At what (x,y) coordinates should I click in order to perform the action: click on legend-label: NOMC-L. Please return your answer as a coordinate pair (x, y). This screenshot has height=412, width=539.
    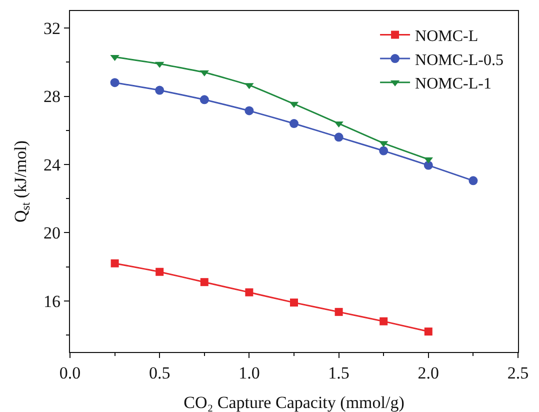
    Looking at the image, I should click on (446, 36).